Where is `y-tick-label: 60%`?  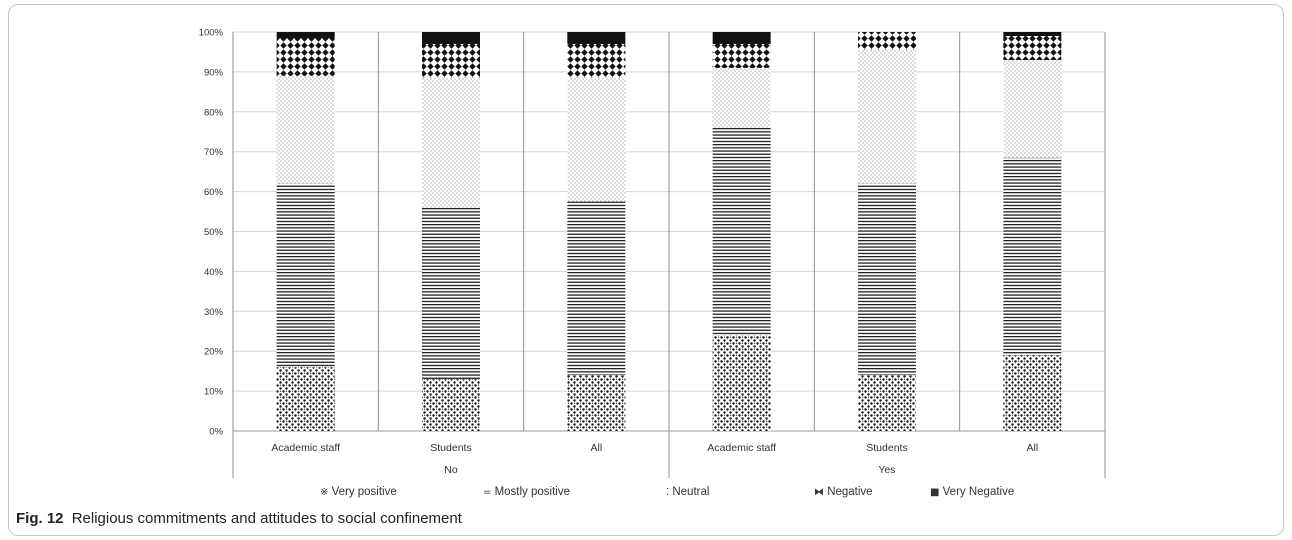 y-tick-label: 60% is located at coordinates (214, 192).